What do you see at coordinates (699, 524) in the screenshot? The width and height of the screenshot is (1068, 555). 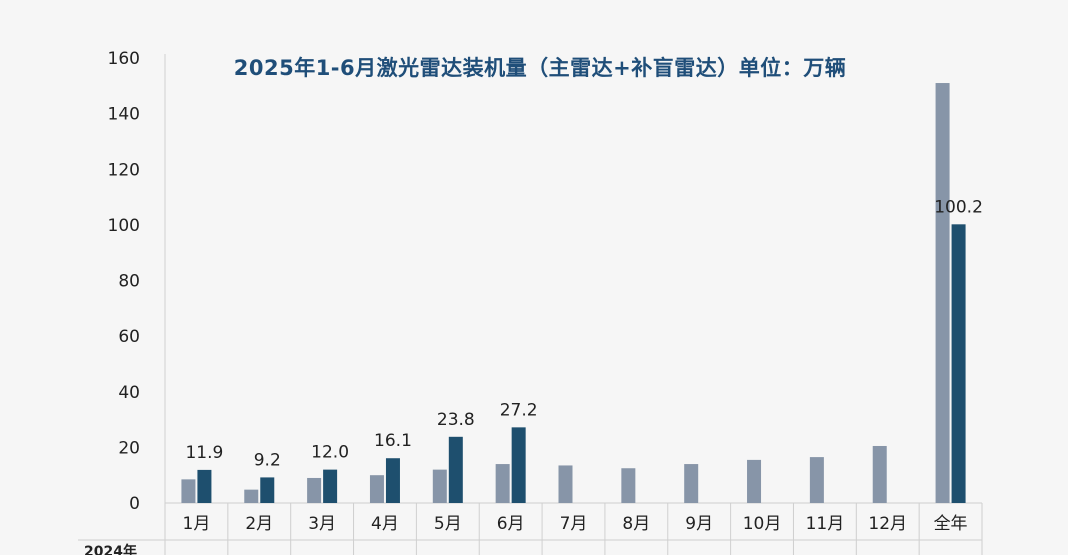 I see `x-tick-label: 9月` at bounding box center [699, 524].